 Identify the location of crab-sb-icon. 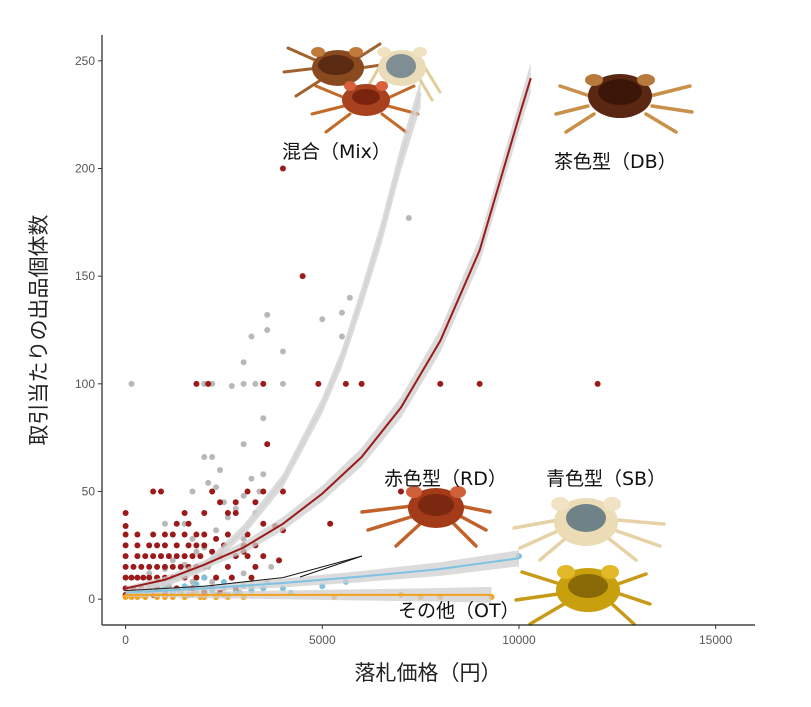
(589, 529).